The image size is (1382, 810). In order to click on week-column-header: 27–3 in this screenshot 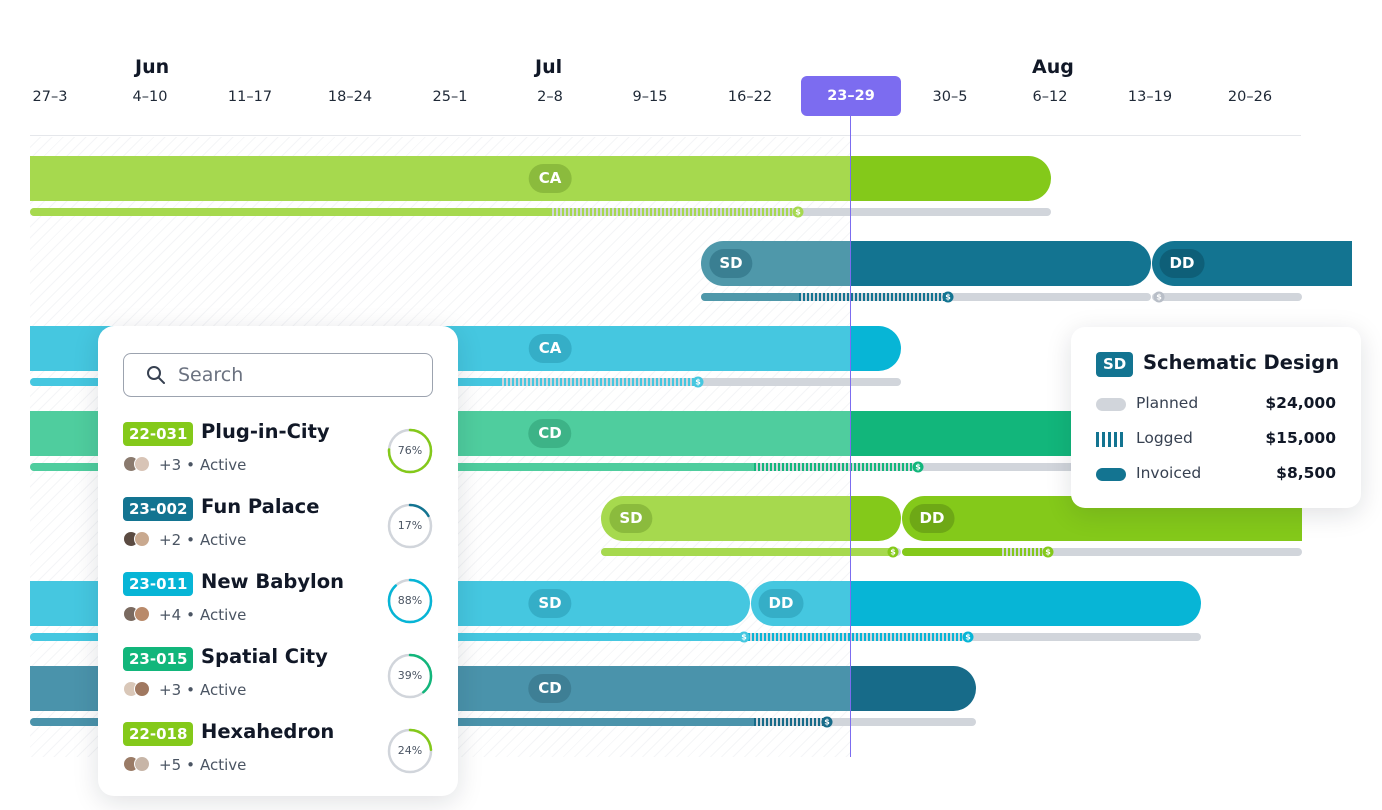, I will do `click(50, 97)`.